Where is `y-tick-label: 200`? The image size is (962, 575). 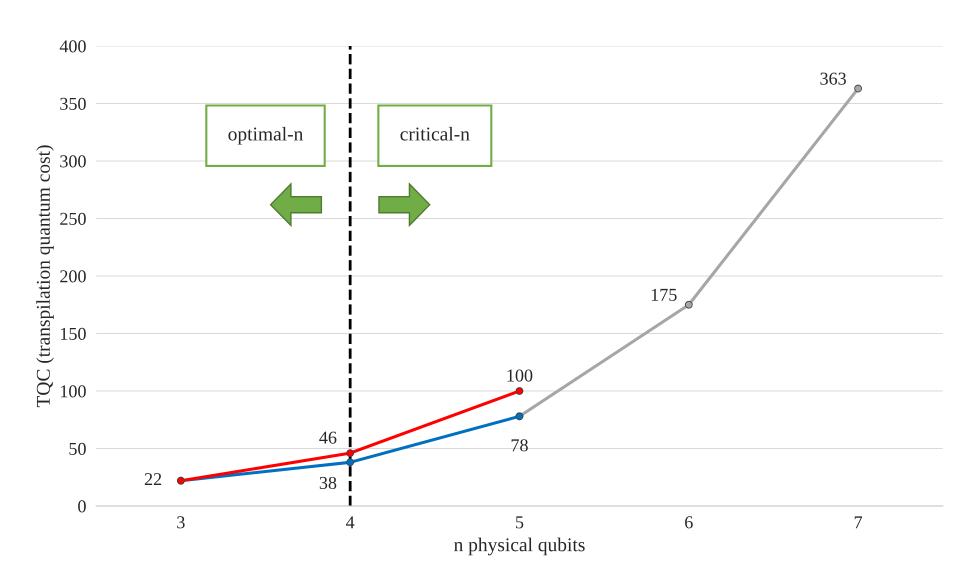
y-tick-label: 200 is located at coordinates (73, 276).